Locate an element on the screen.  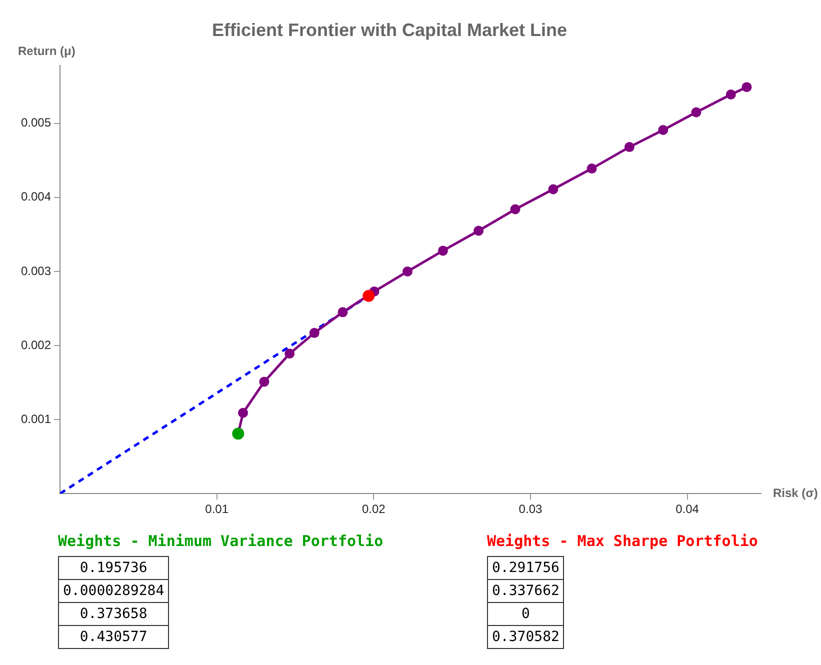
y-tick-label: 0.002 is located at coordinates (36, 345).